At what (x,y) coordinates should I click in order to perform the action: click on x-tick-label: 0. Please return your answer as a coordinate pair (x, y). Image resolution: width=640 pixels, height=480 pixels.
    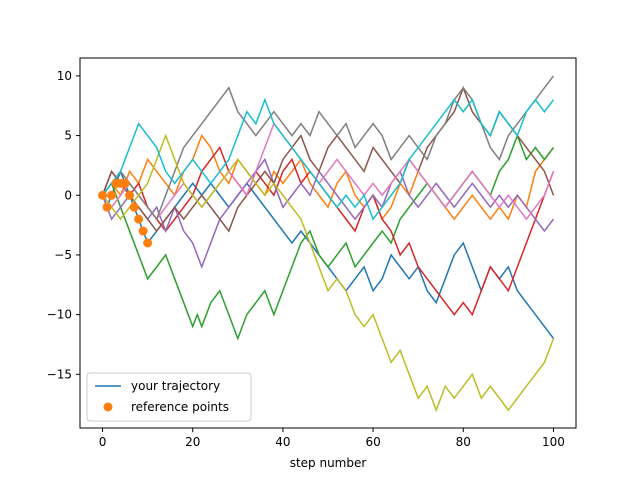
    Looking at the image, I should click on (103, 442).